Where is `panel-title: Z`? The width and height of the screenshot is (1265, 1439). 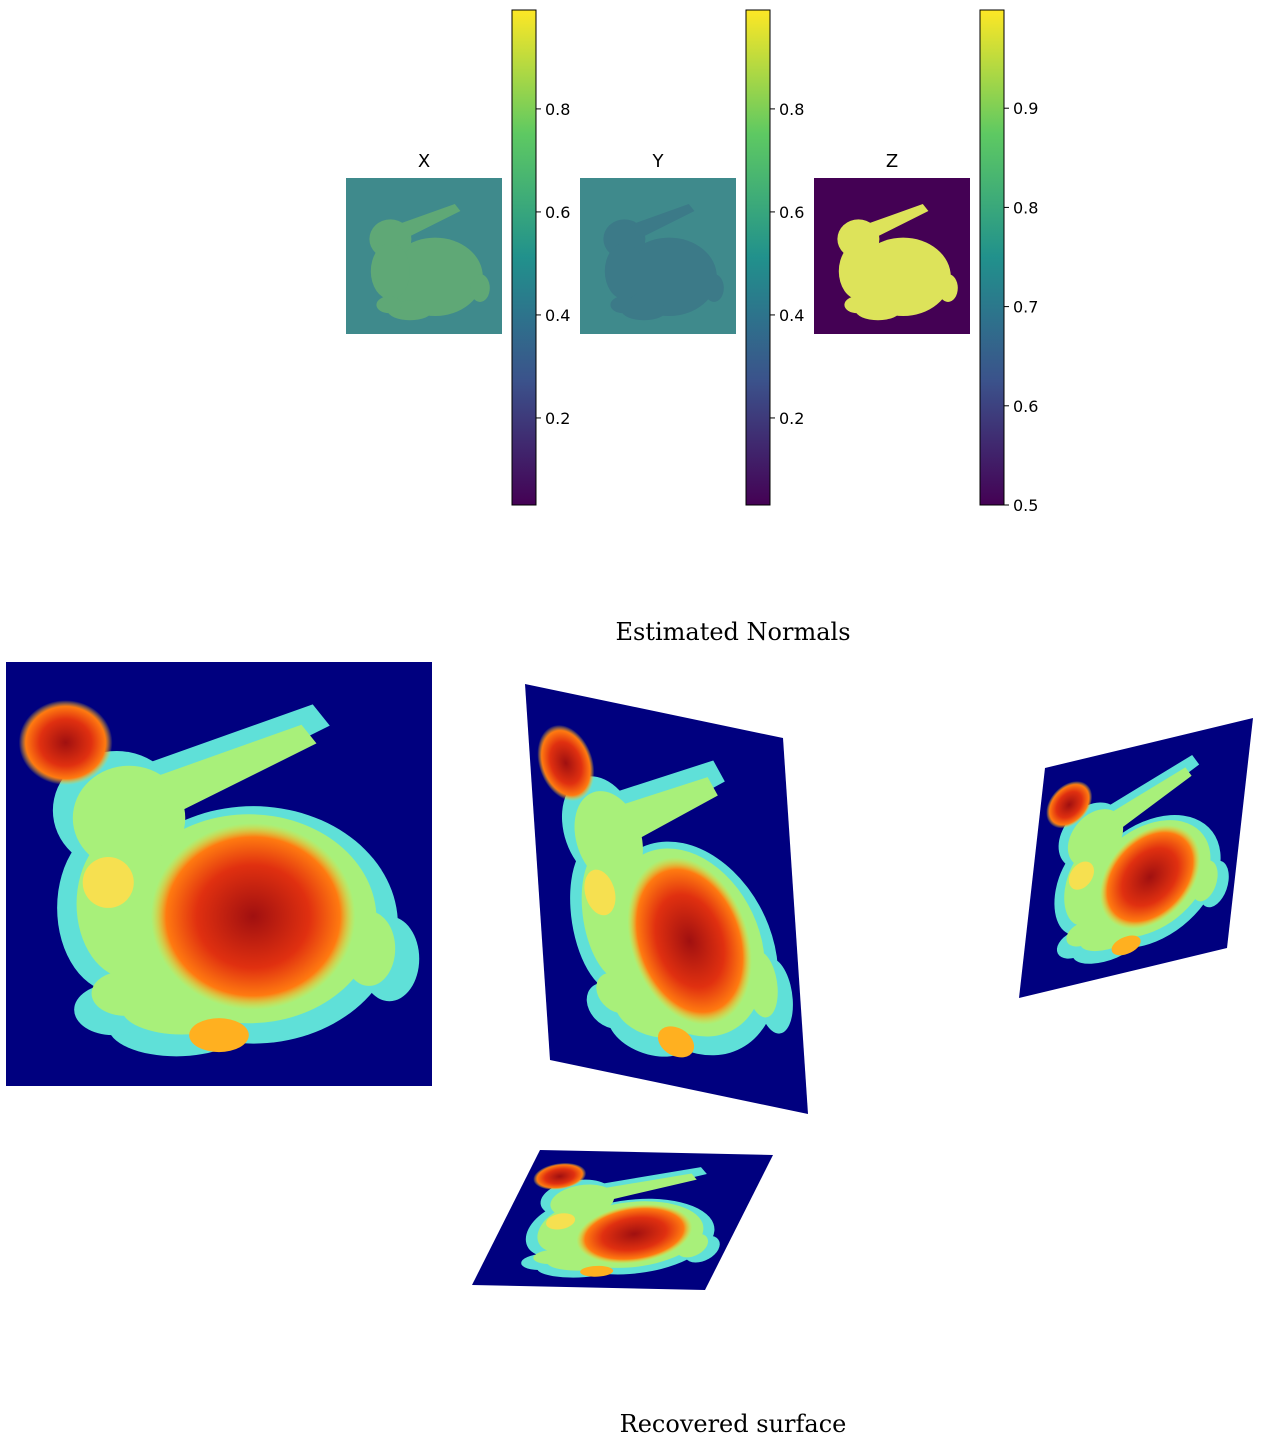
panel-title: Z is located at coordinates (892, 161).